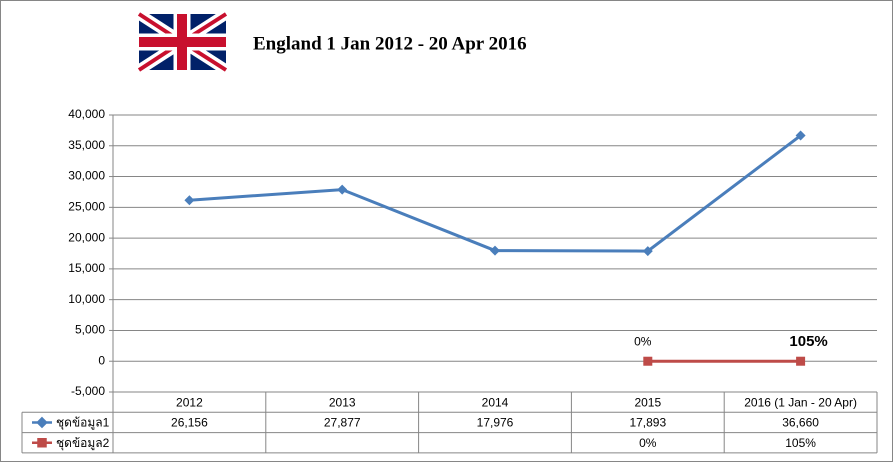 This screenshot has height=462, width=893. I want to click on x-tick-label: 2012, so click(189, 402).